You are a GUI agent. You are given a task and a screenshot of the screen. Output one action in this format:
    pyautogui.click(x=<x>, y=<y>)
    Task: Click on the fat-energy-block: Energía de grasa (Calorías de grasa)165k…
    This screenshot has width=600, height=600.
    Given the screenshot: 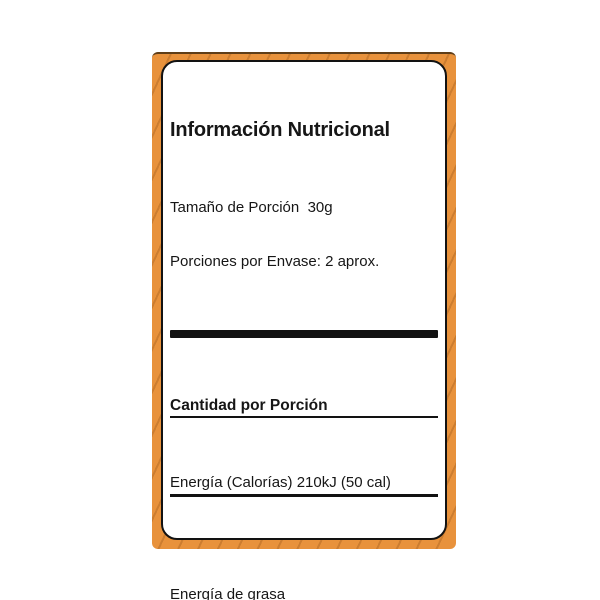 What is the action you would take?
    pyautogui.click(x=304, y=575)
    